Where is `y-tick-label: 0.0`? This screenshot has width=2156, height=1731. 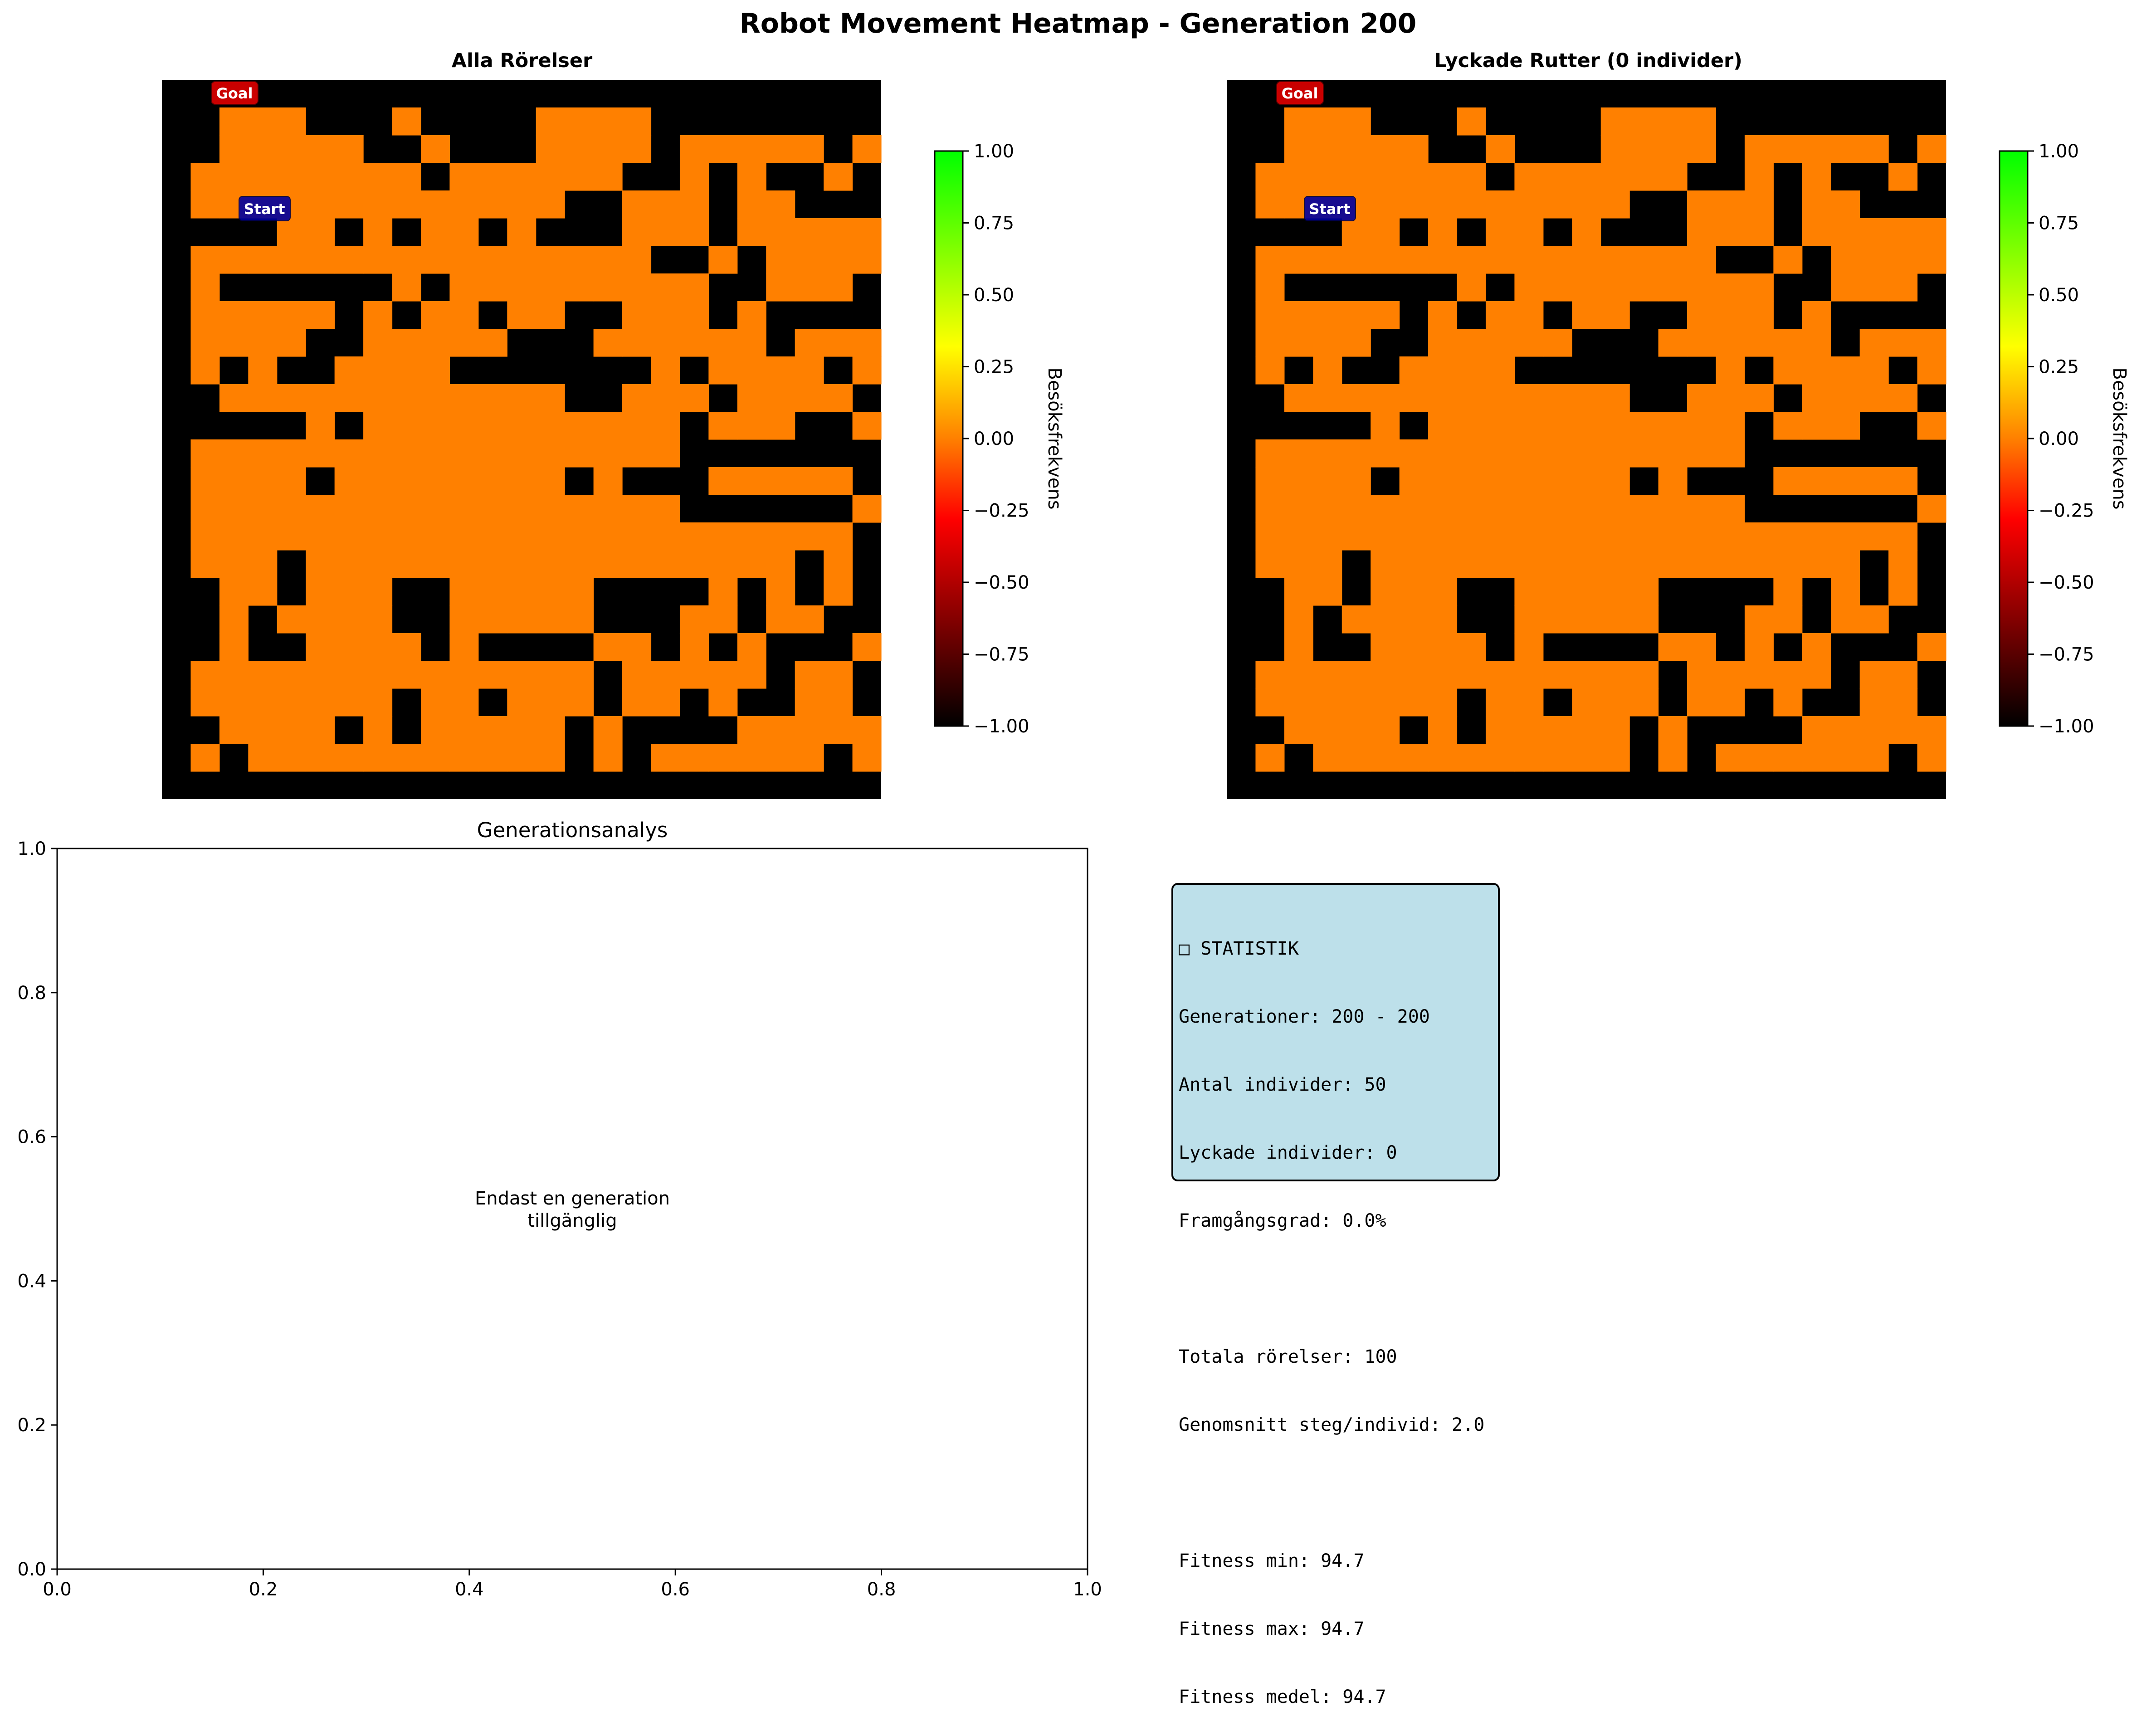 y-tick-label: 0.0 is located at coordinates (32, 1569).